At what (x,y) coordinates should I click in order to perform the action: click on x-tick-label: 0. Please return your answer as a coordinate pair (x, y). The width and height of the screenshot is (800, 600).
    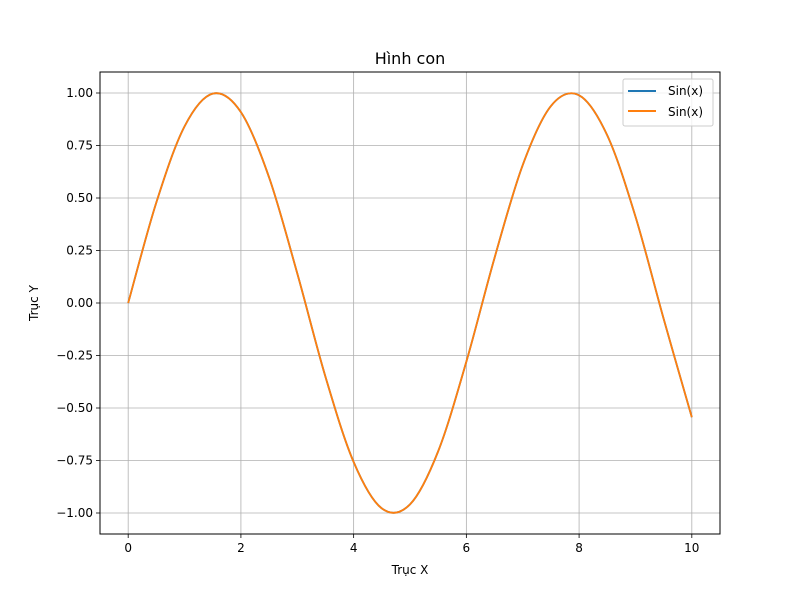
    Looking at the image, I should click on (128, 548).